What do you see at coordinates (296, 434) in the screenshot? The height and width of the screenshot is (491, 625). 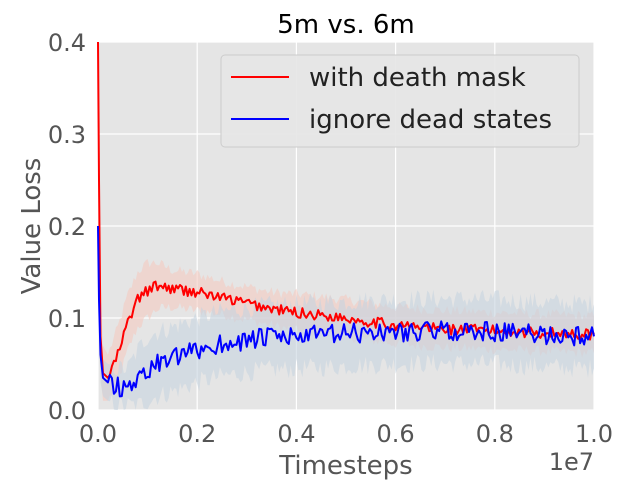 I see `x-tick-label: 0.4` at bounding box center [296, 434].